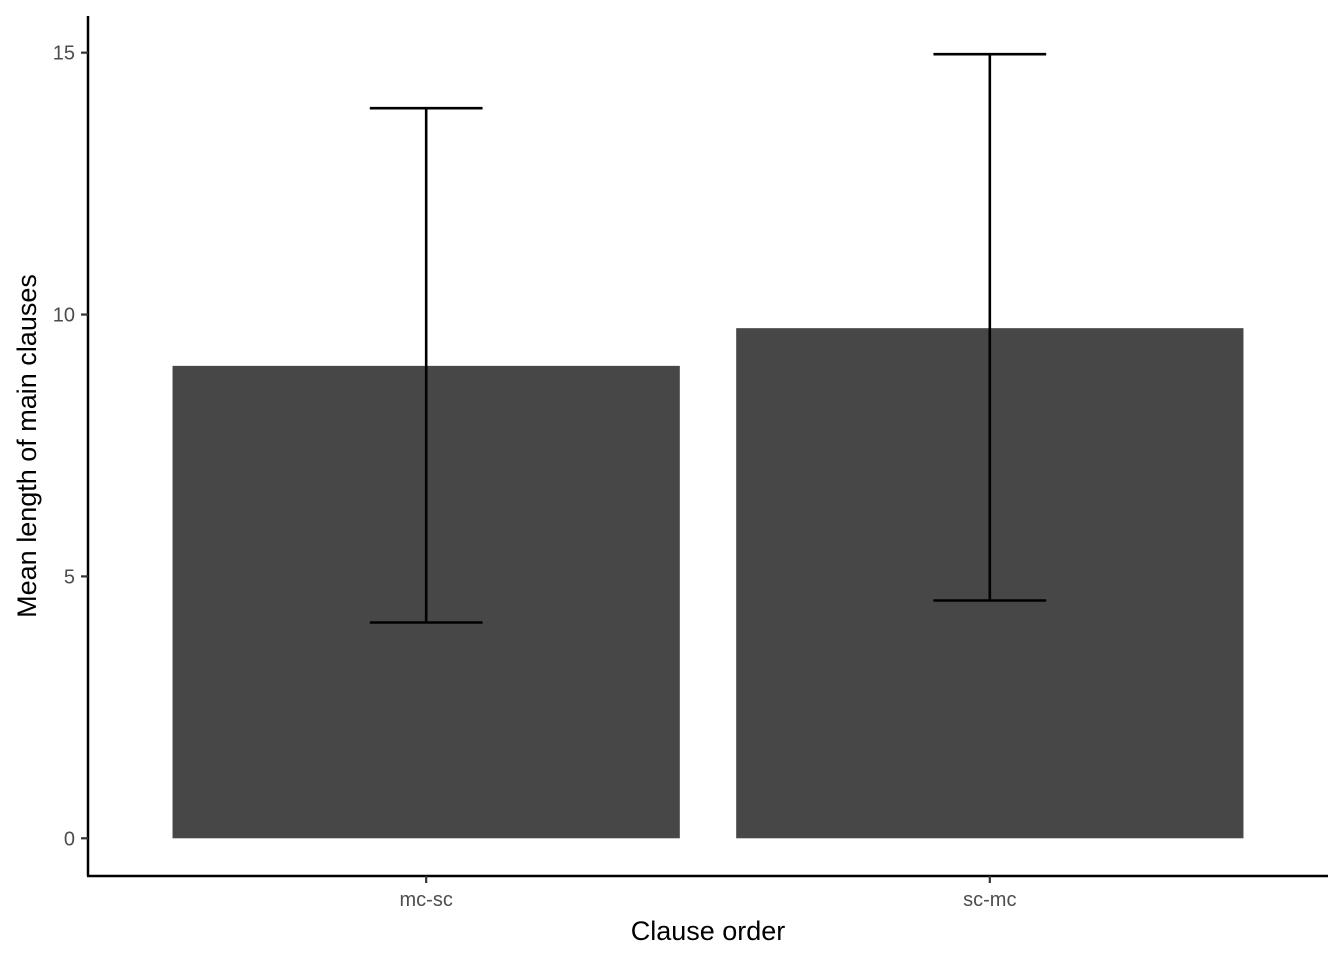  Describe the element at coordinates (426, 900) in the screenshot. I see `x-tick-label: mc-sc` at that location.